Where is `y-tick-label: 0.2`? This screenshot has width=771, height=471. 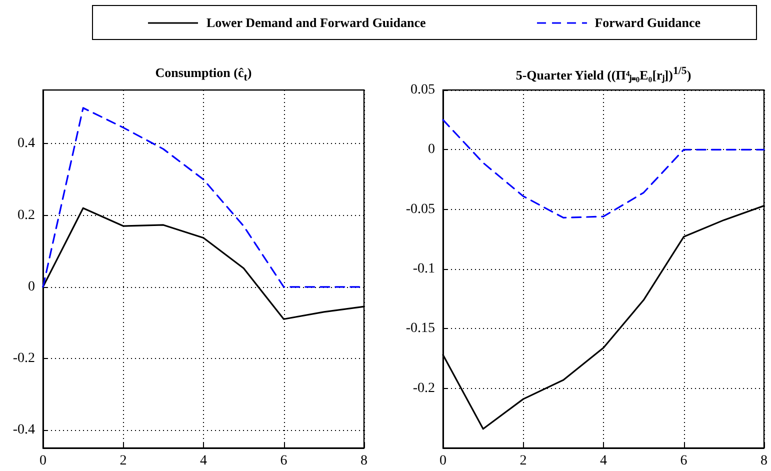
y-tick-label: 0.2 is located at coordinates (26, 215).